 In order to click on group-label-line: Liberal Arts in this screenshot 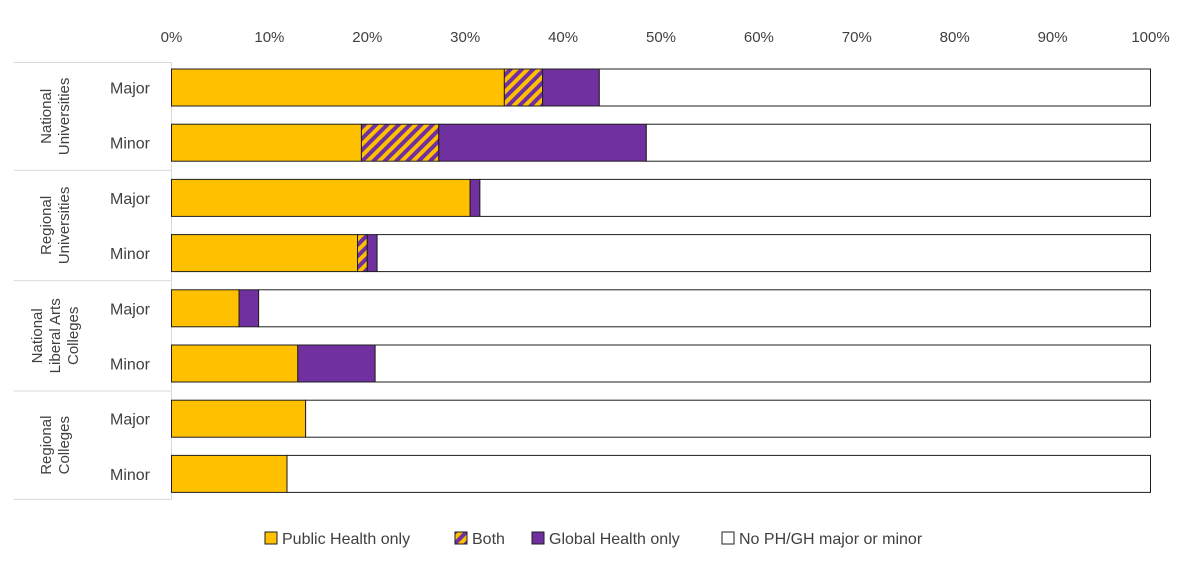, I will do `click(55, 335)`.